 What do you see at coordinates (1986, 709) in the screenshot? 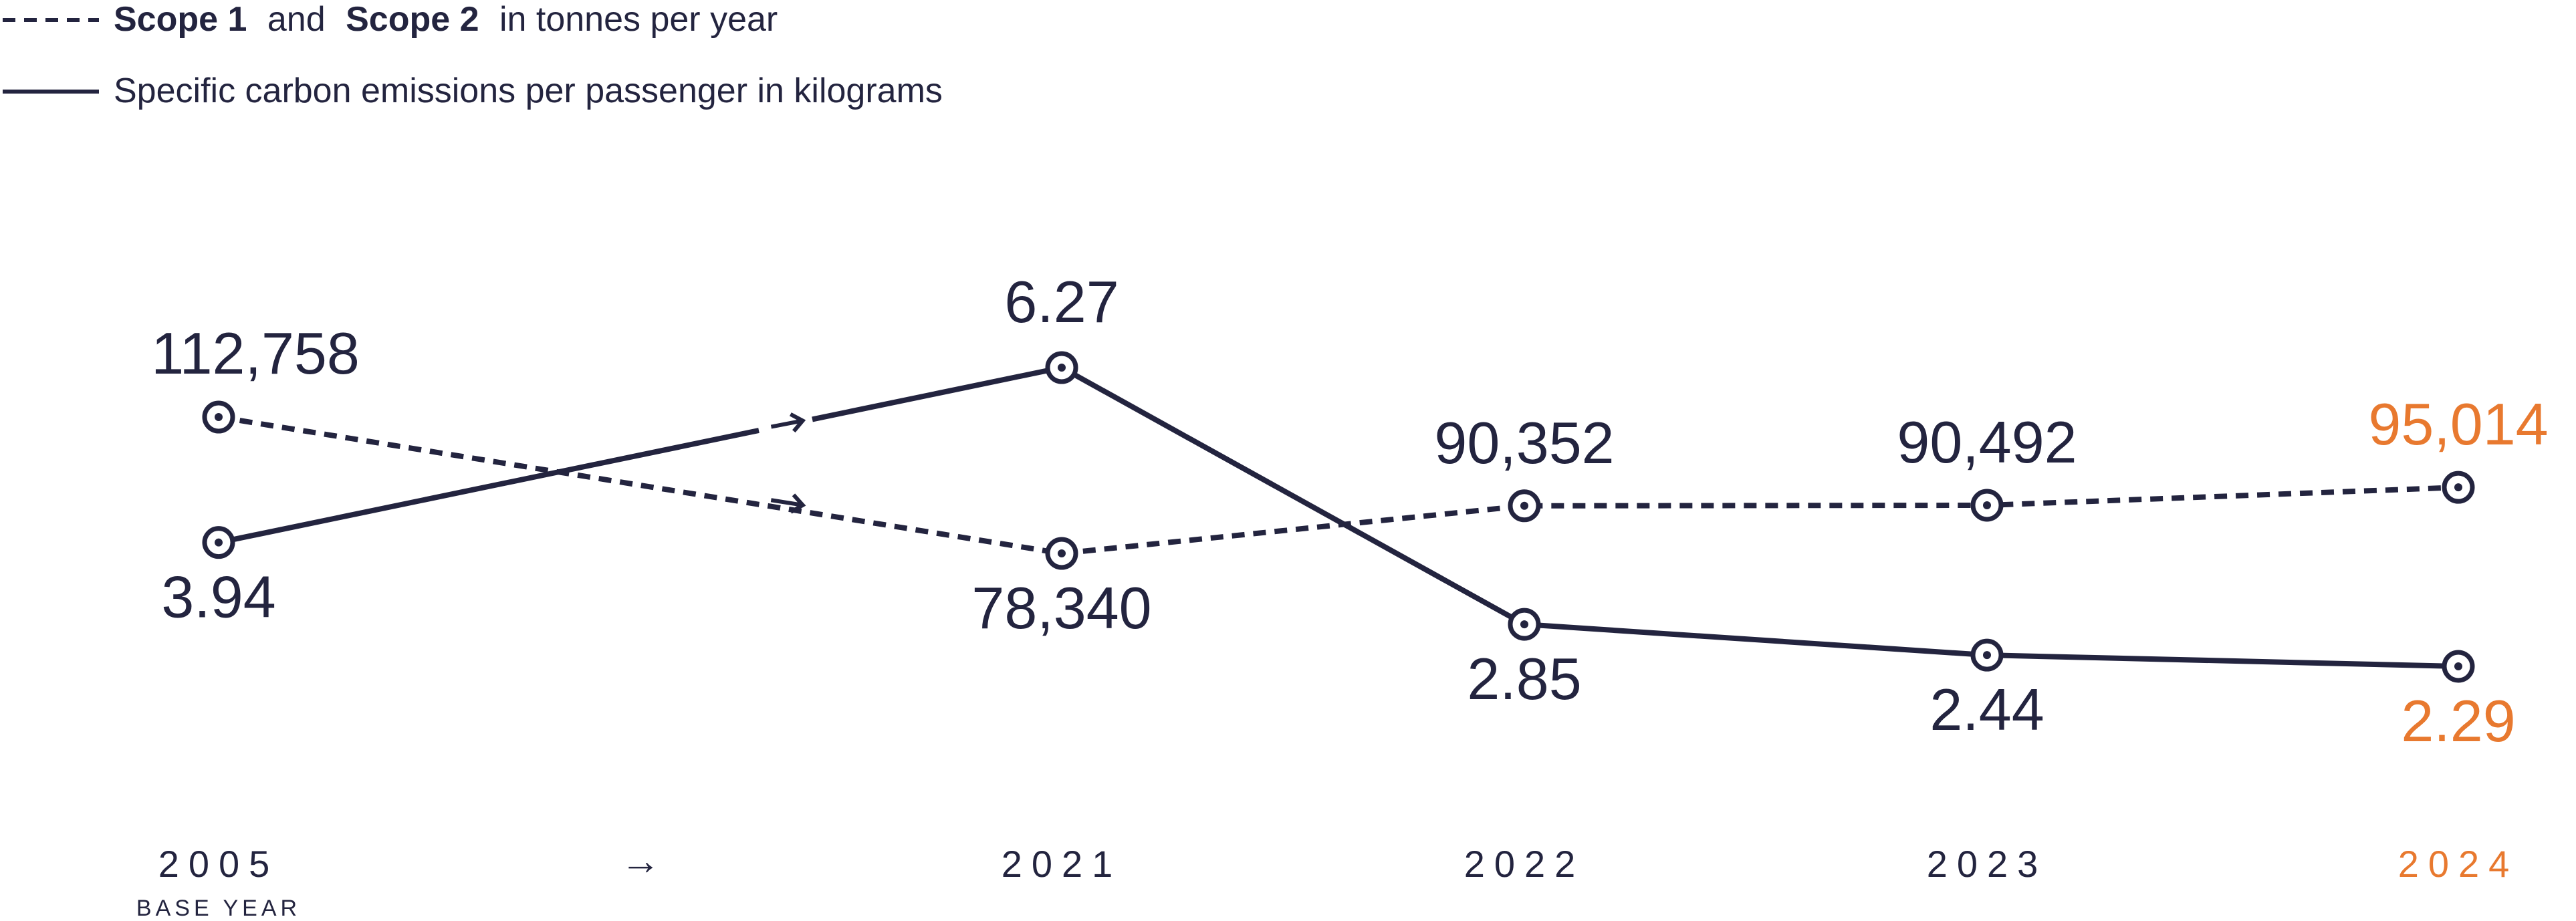
I see `solid-value-2023: 2.44` at bounding box center [1986, 709].